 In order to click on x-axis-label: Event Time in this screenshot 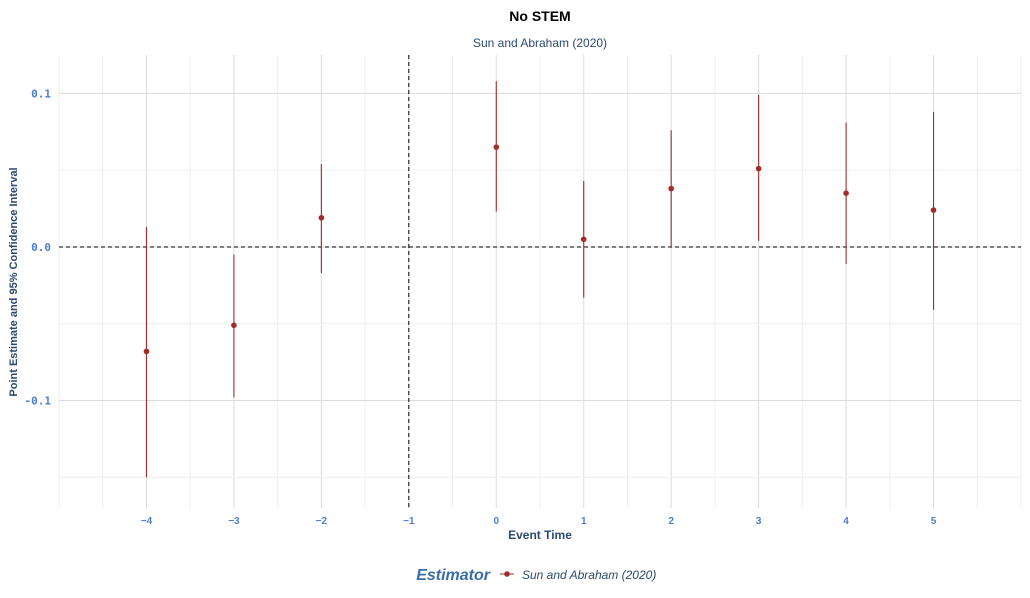, I will do `click(540, 535)`.